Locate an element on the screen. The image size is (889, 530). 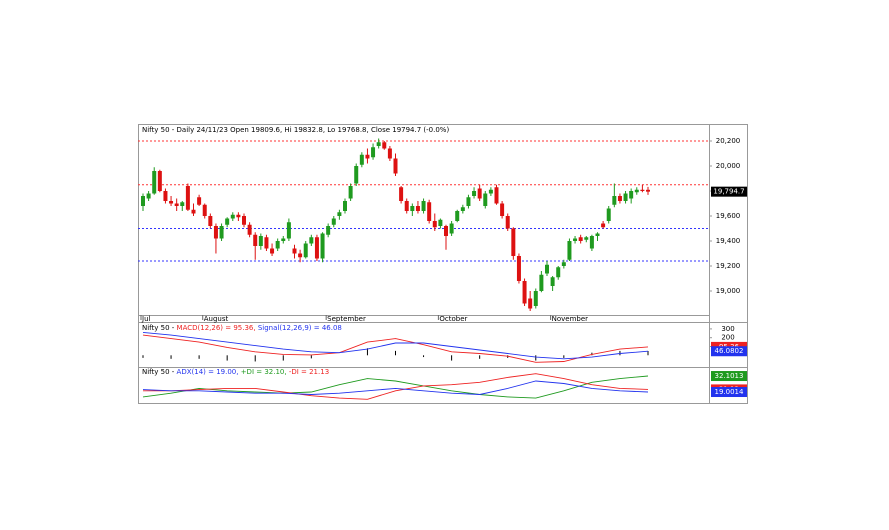
x-tick-label: October is located at coordinates (453, 319).